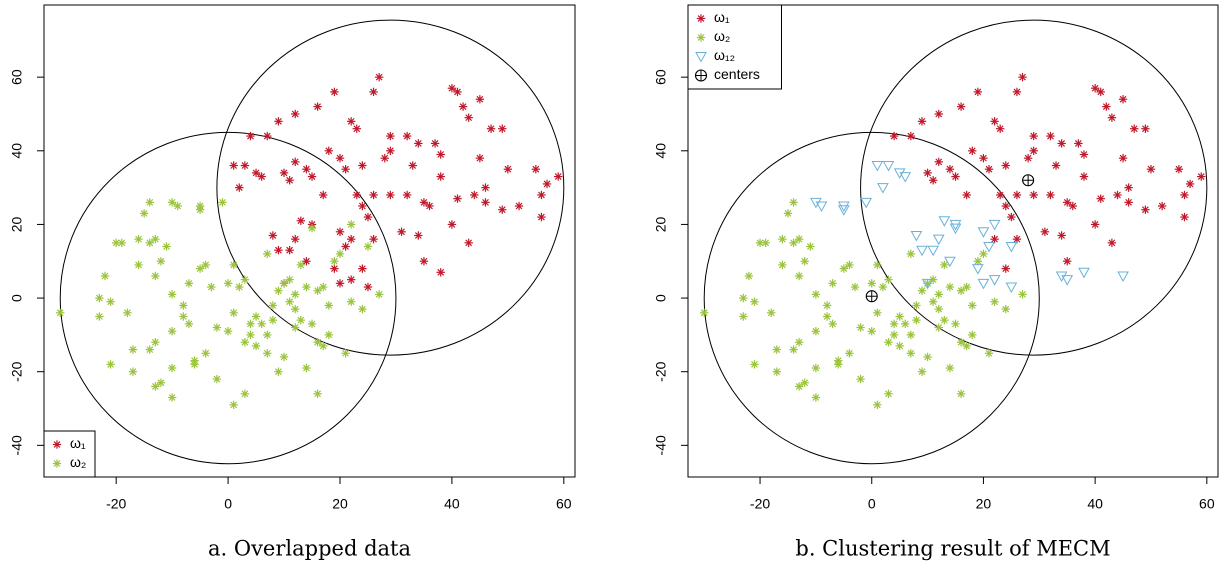 The width and height of the screenshot is (1224, 569). What do you see at coordinates (760, 504) in the screenshot?
I see `x-tick-label: -20` at bounding box center [760, 504].